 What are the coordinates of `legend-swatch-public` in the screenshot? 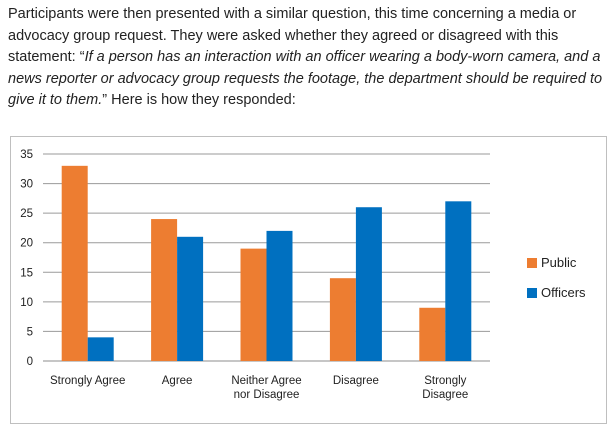 It's located at (532, 263).